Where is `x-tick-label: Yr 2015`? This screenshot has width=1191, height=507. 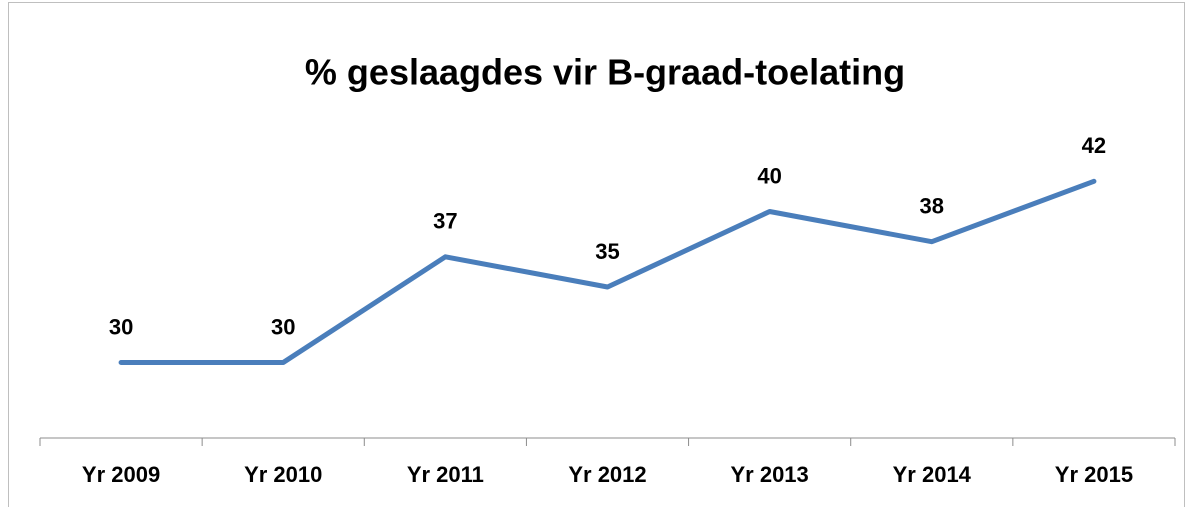
x-tick-label: Yr 2015 is located at coordinates (1094, 474).